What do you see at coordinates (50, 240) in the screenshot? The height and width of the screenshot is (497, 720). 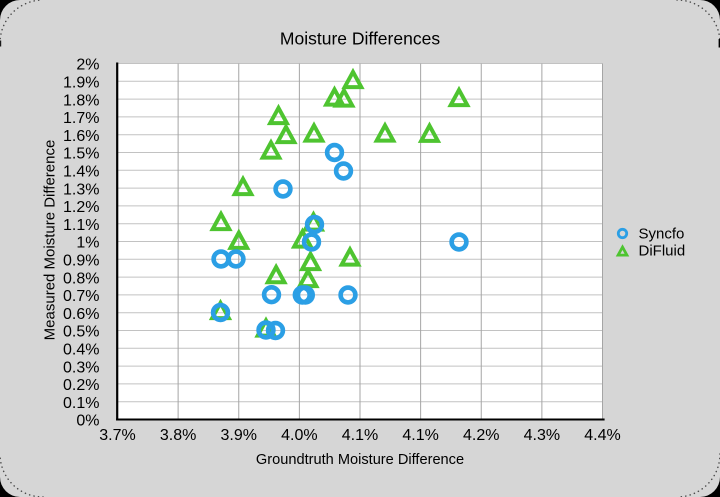 I see `svg-text: Measured Moisture Difference` at bounding box center [50, 240].